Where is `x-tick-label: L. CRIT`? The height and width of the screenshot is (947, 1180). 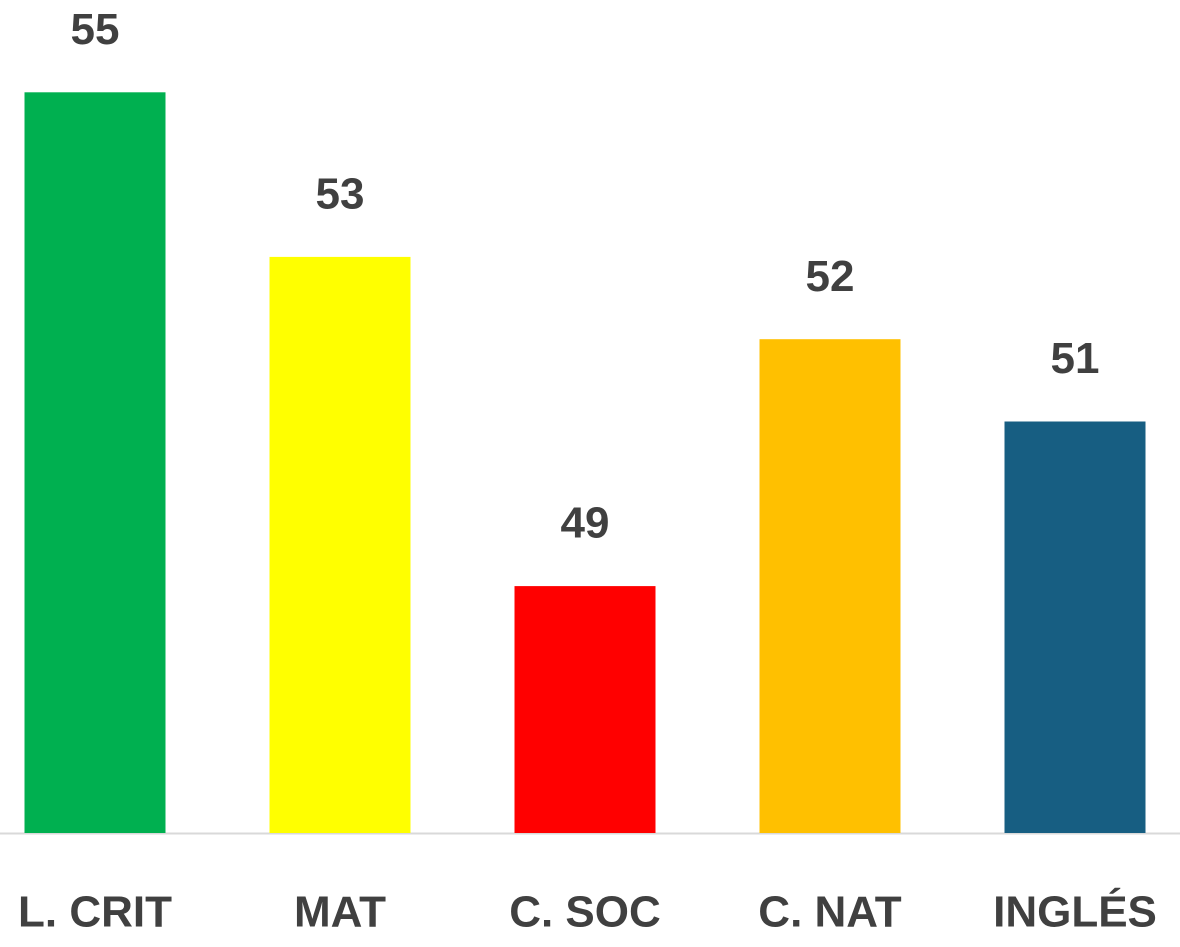
x-tick-label: L. CRIT is located at coordinates (95, 912).